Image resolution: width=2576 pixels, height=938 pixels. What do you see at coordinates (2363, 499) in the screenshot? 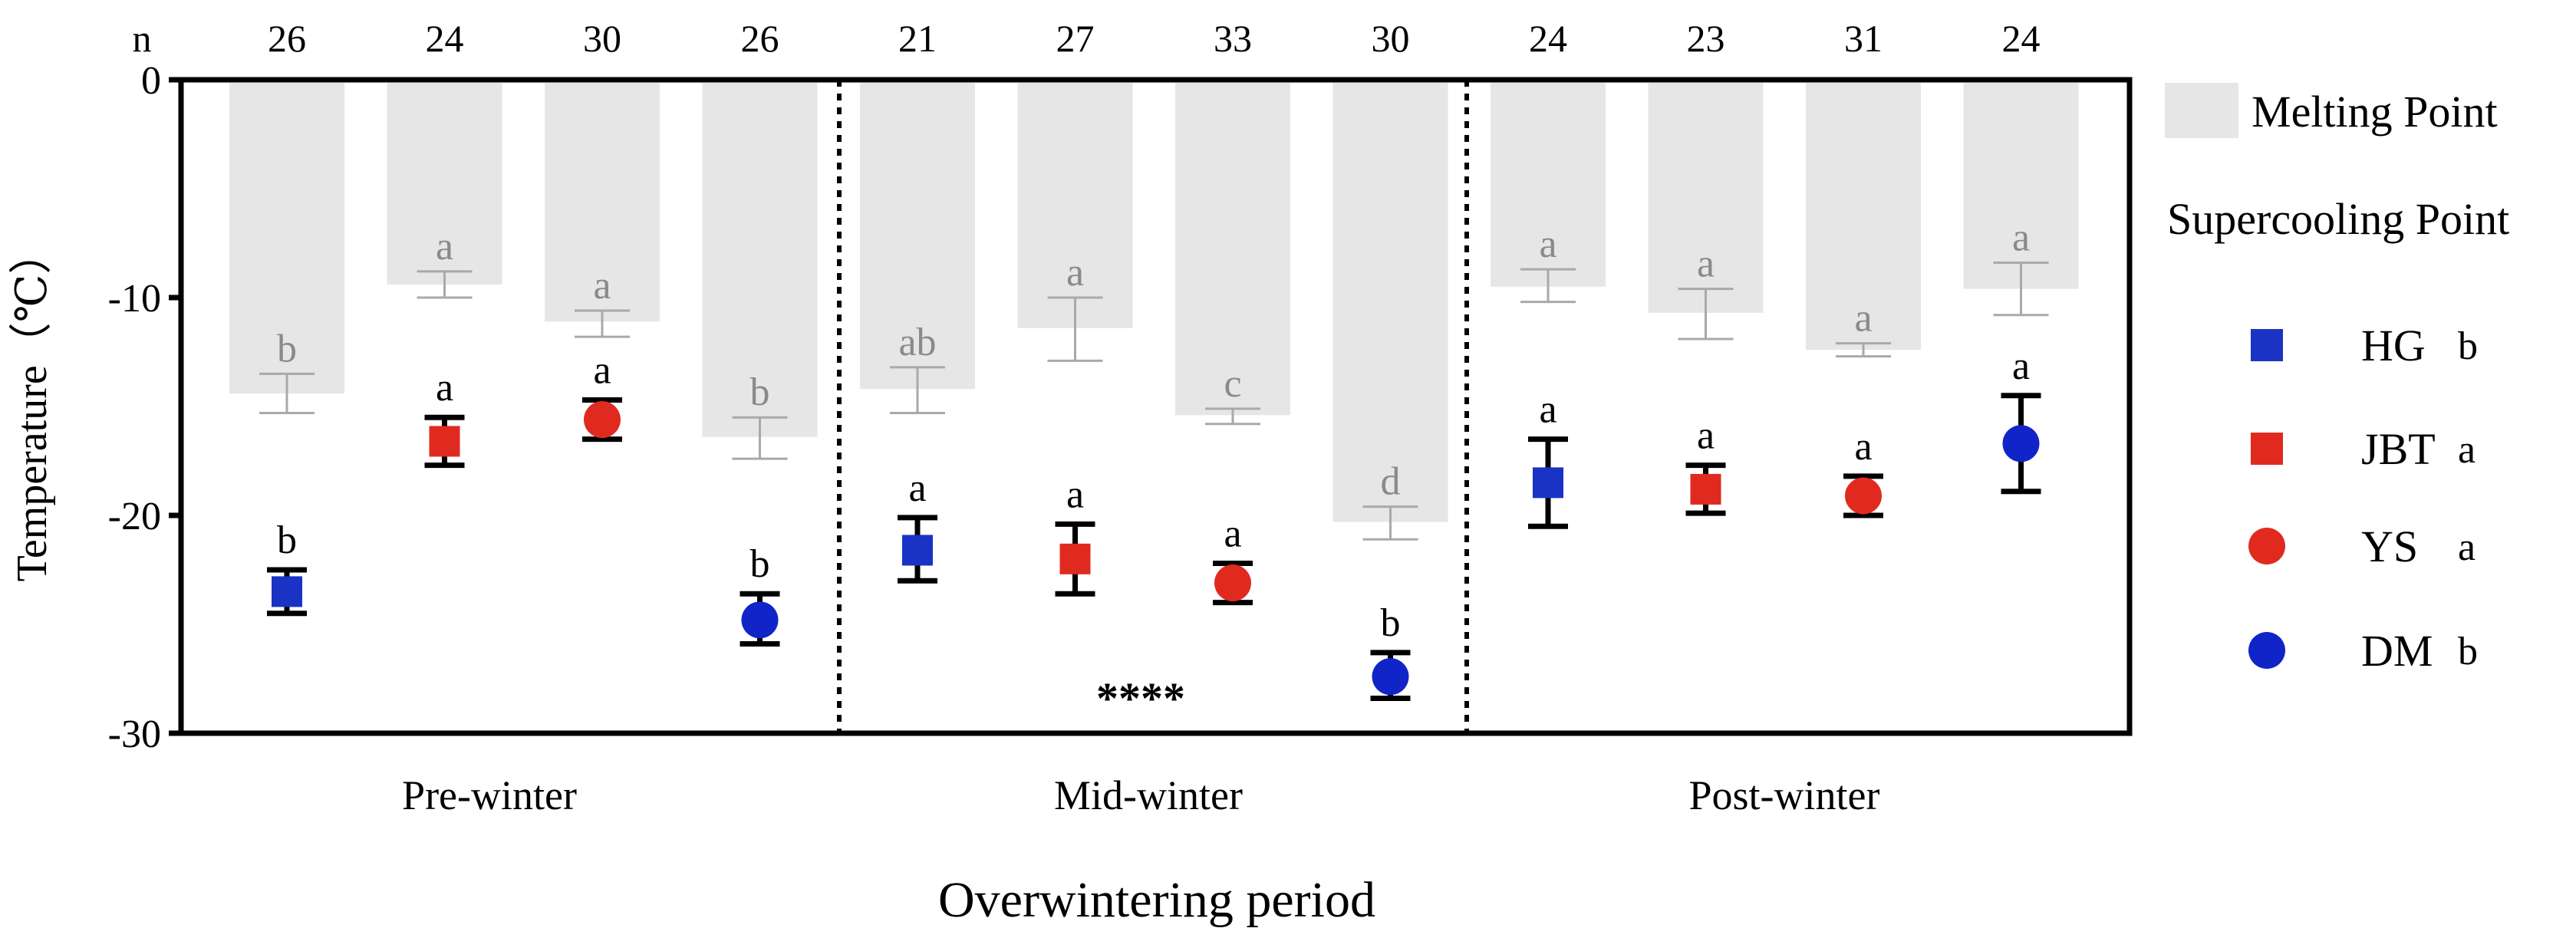
I see `legend-items: HG b JBT a YS a DM b` at bounding box center [2363, 499].